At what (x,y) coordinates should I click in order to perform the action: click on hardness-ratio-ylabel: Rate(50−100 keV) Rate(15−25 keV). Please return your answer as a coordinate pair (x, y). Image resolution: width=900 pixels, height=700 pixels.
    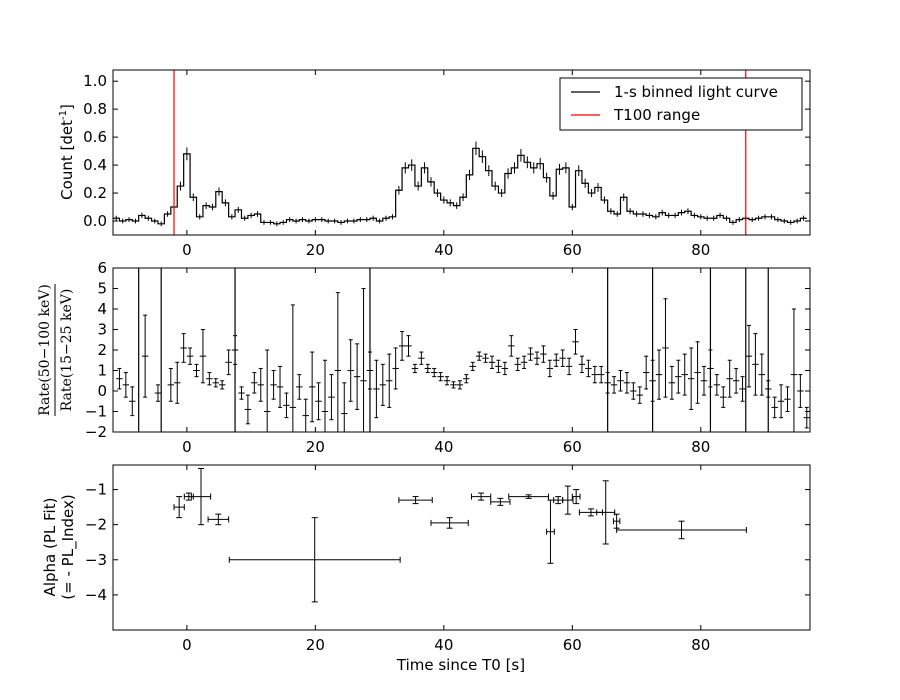
    Looking at the image, I should click on (56, 350).